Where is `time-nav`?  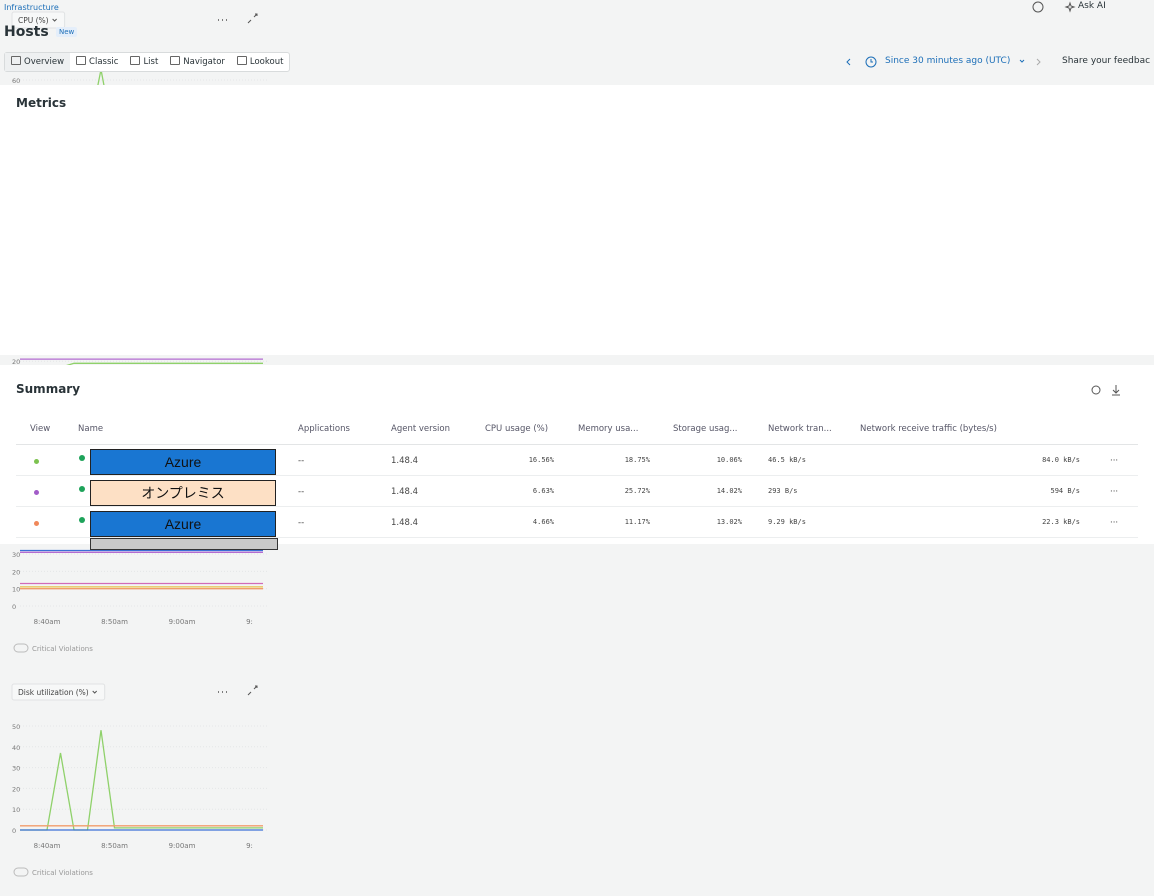 time-nav is located at coordinates (943, 62).